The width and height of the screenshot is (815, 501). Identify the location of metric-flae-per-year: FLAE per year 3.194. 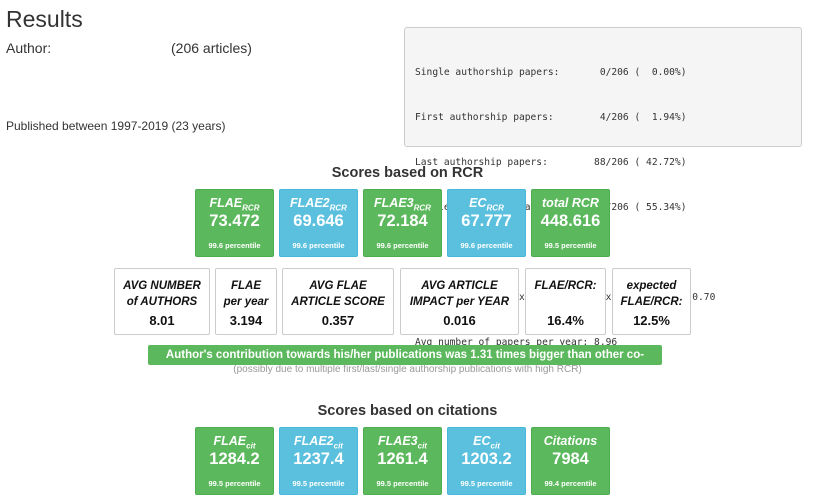
(246, 301).